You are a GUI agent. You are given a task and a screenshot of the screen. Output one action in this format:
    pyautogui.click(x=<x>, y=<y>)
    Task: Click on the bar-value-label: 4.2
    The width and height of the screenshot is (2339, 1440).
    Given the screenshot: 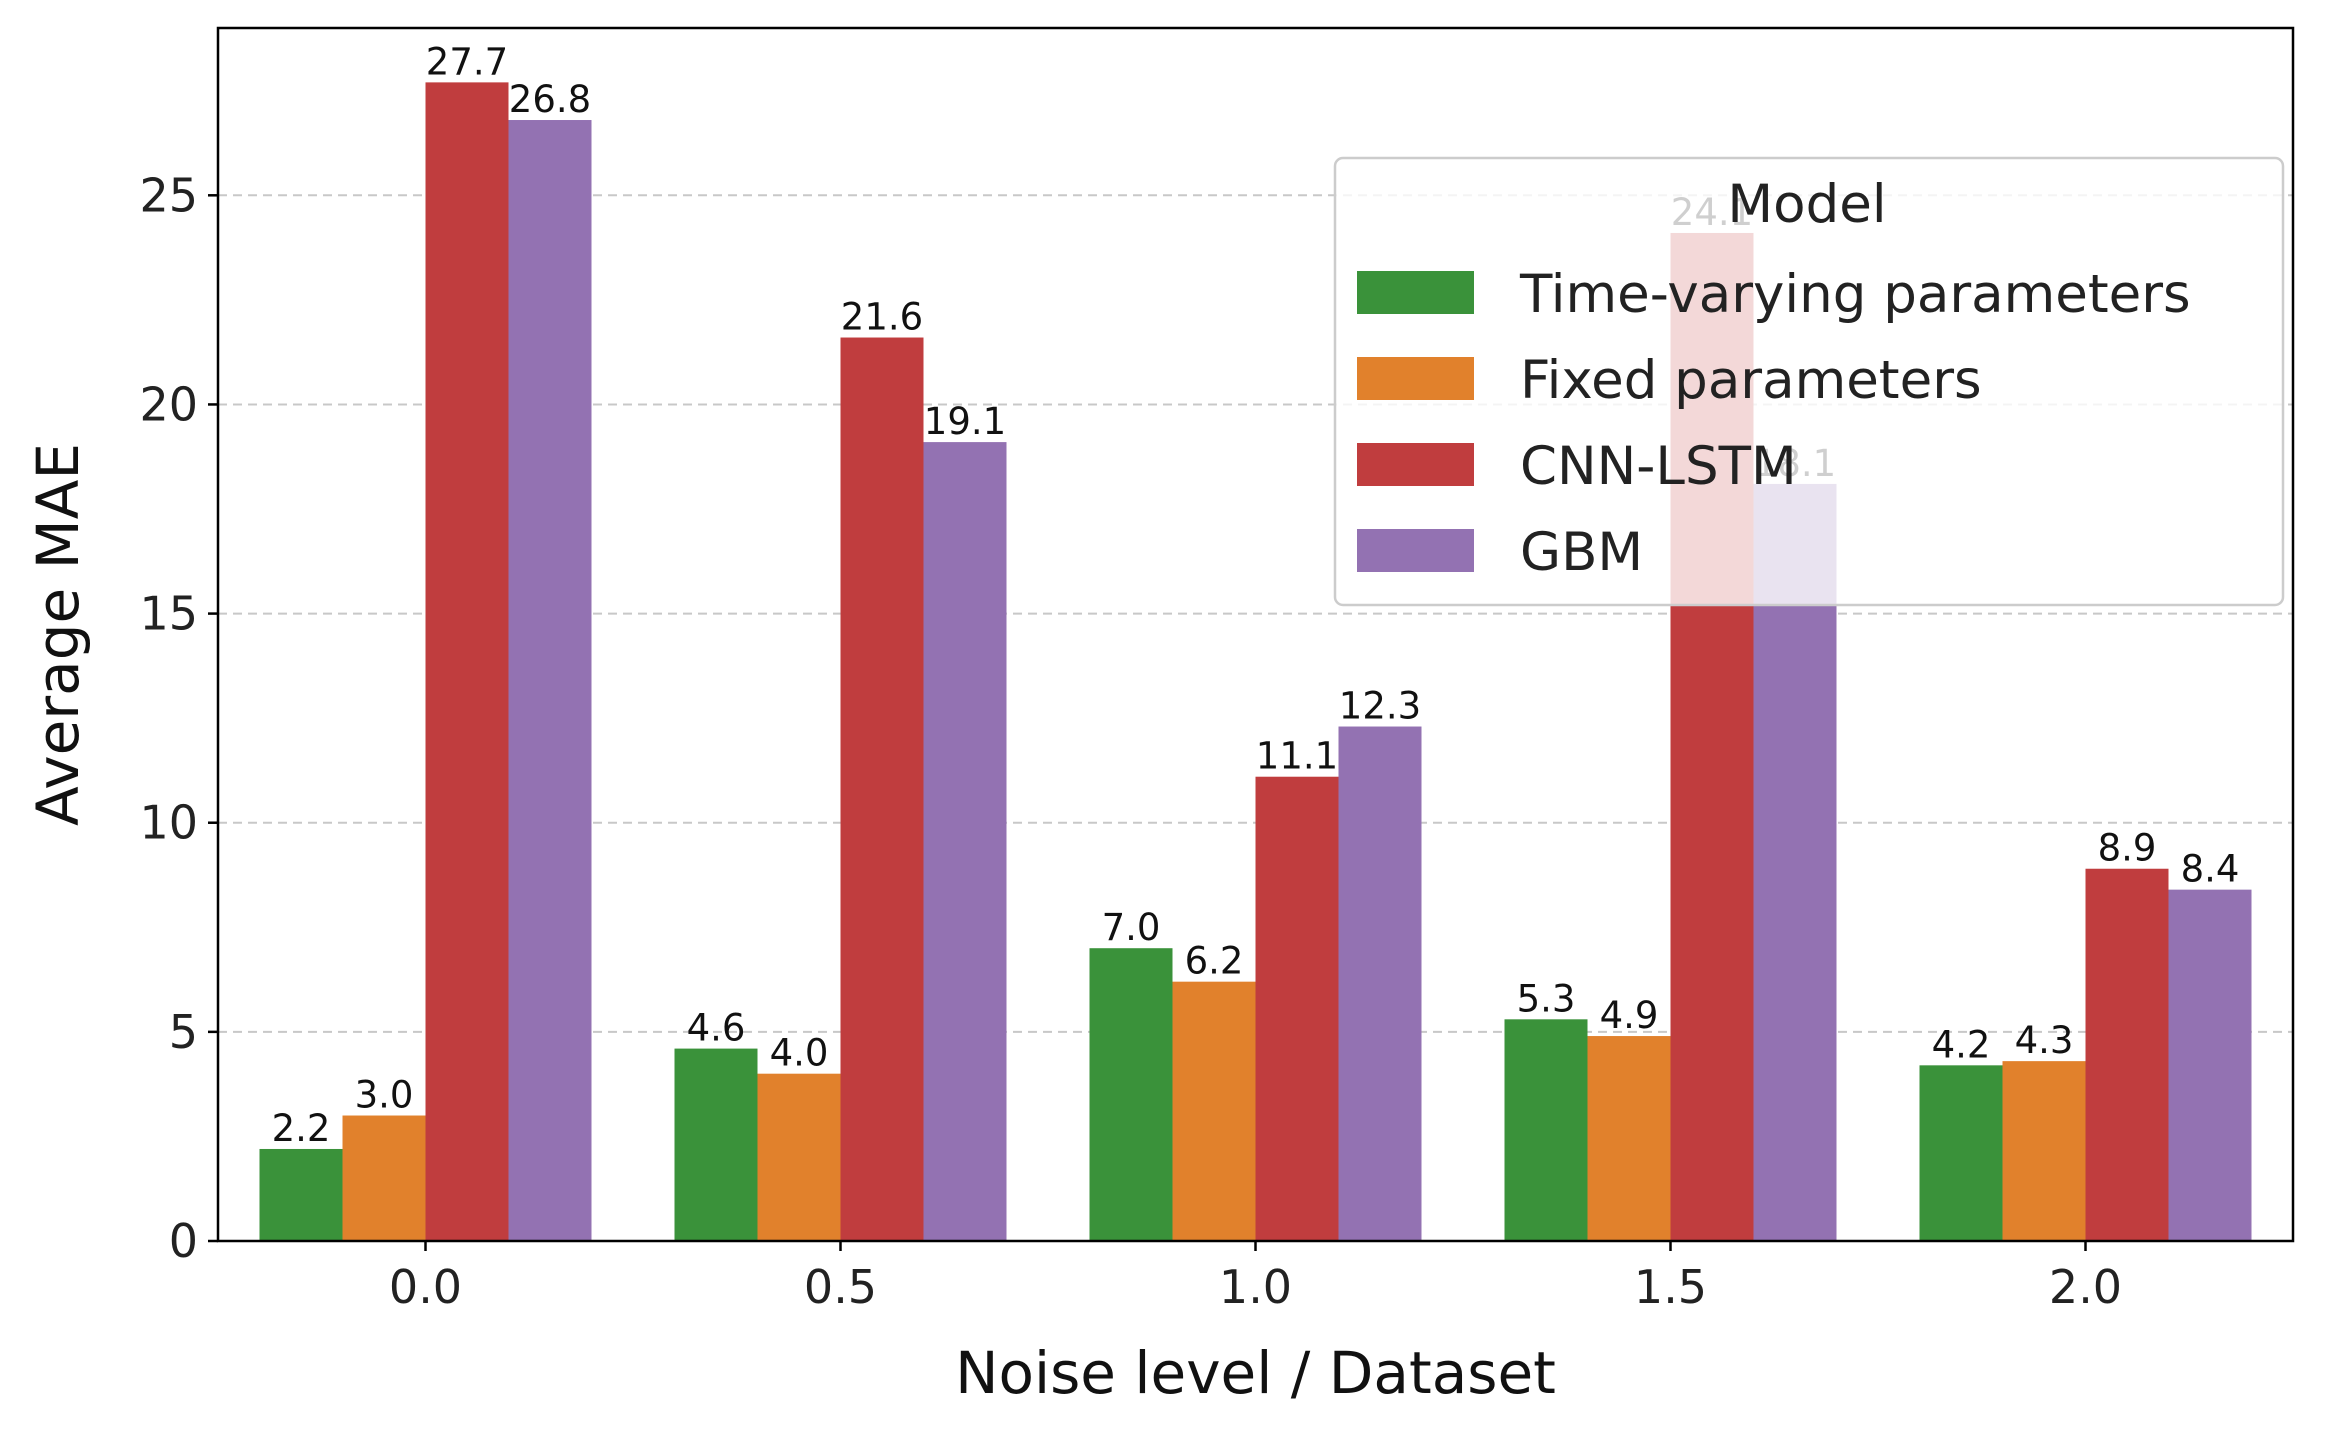 What is the action you would take?
    pyautogui.click(x=1961, y=1044)
    